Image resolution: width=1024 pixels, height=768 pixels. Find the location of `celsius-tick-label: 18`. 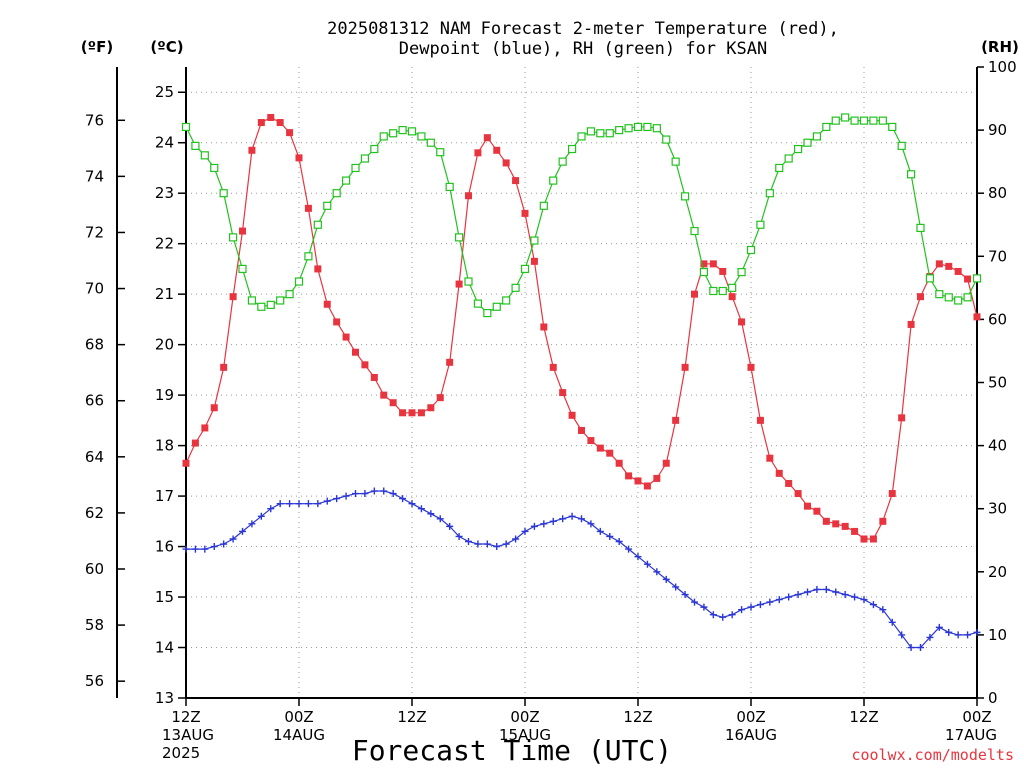

celsius-tick-label: 18 is located at coordinates (164, 446).